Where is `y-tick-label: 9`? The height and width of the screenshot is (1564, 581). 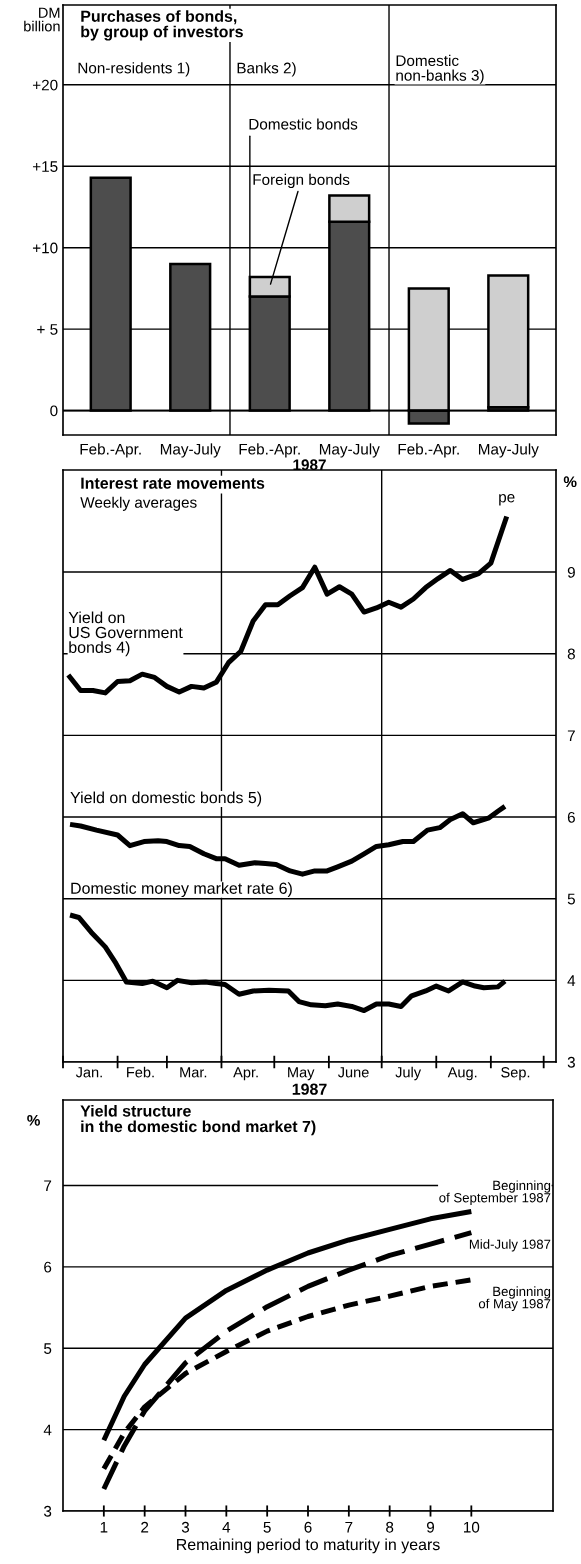 y-tick-label: 9 is located at coordinates (571, 572).